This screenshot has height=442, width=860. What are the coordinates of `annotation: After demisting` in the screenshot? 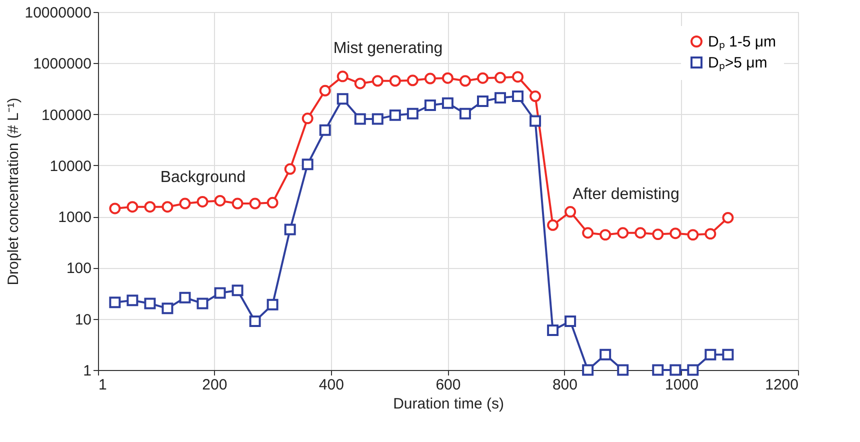 It's located at (626, 194).